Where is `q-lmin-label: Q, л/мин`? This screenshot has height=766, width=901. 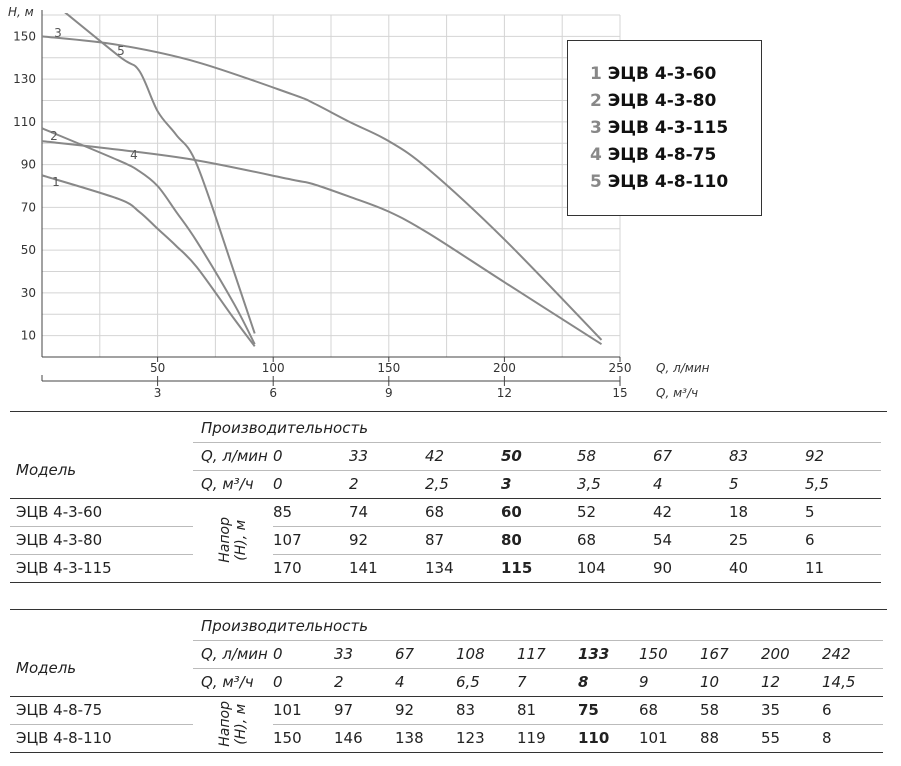 q-lmin-label: Q, л/мин is located at coordinates (233, 654).